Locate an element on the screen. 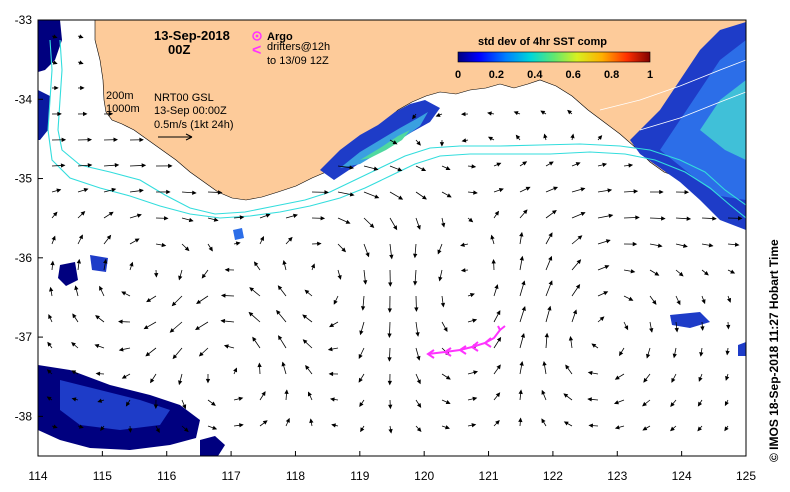 This screenshot has height=492, width=790. x-tick-label: 115 is located at coordinates (102, 476).